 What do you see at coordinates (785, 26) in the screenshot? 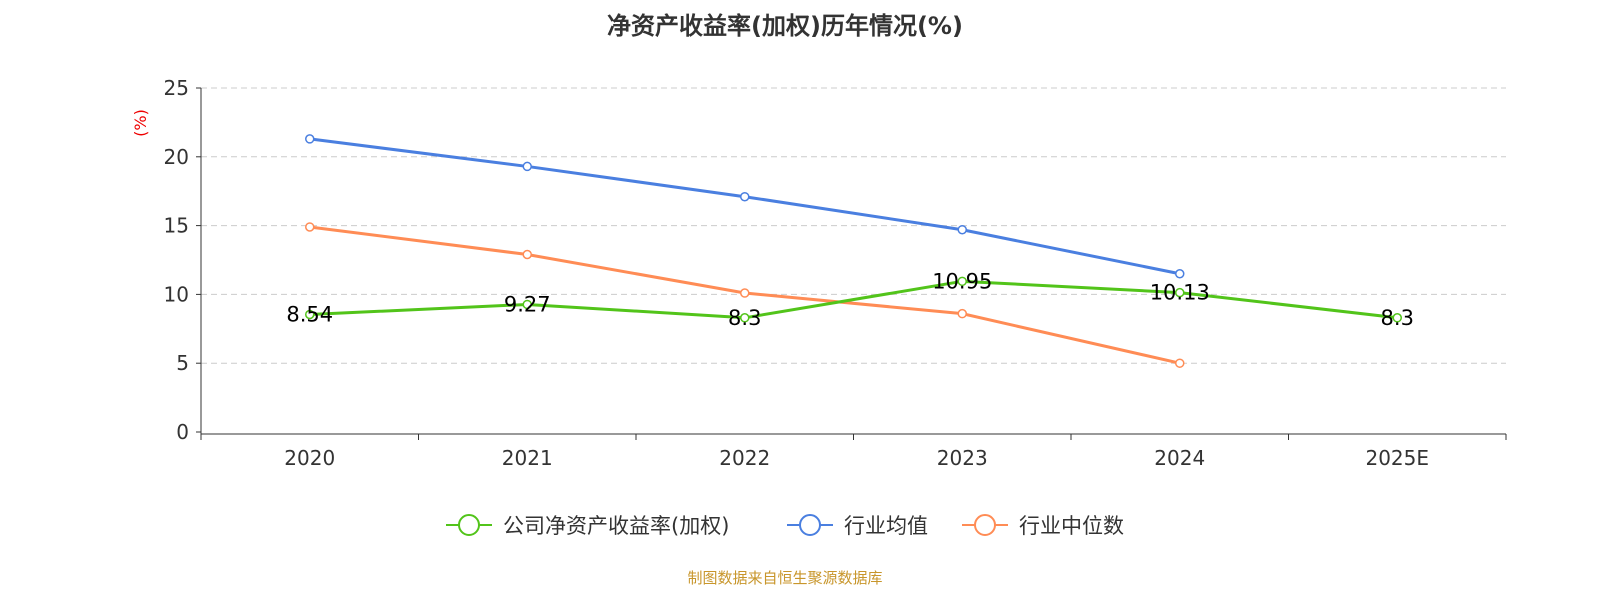
I see `chart-title: 净资产收益率(加权)历年情况(%)` at bounding box center [785, 26].